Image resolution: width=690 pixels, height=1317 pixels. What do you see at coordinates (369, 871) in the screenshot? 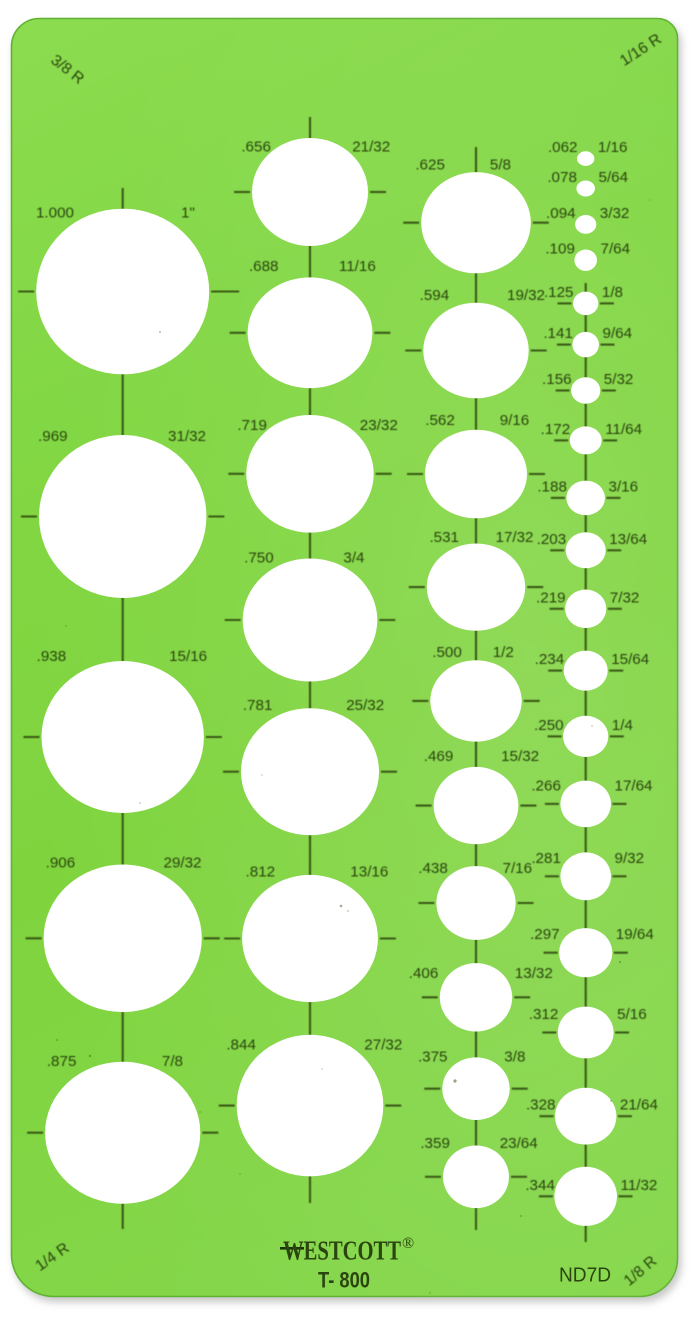
I see `svg-text: 13/16` at bounding box center [369, 871].